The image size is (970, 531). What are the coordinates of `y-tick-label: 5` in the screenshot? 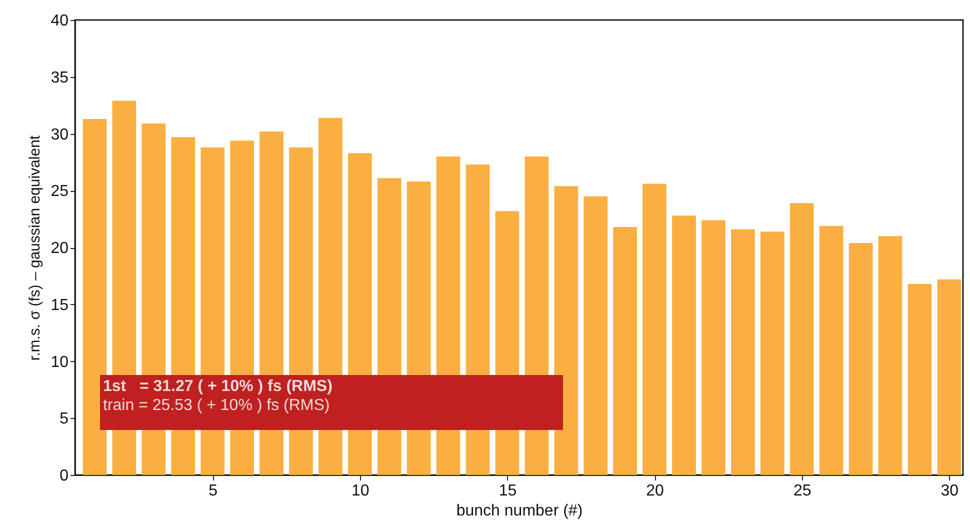 It's located at (64, 419).